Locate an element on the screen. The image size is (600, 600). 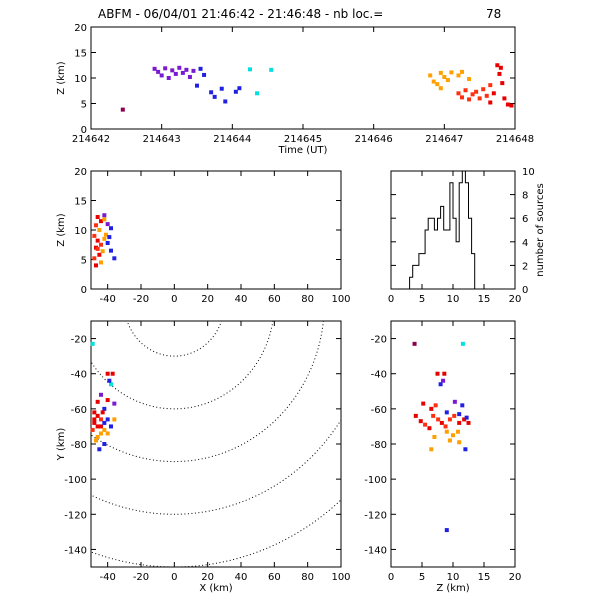
plan-view-xtick-label: 20 is located at coordinates (207, 577).